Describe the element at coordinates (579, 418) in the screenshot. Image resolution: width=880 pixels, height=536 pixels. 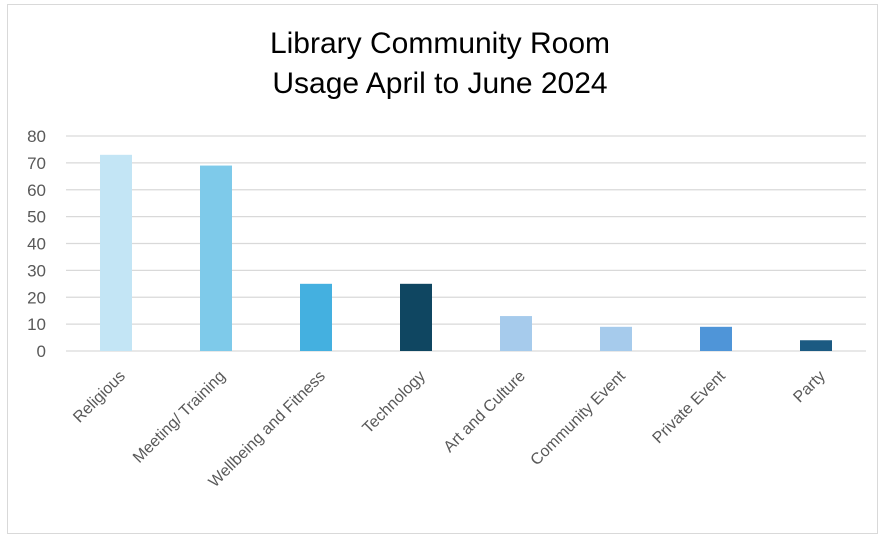
I see `x-tick-label: Community Event` at that location.